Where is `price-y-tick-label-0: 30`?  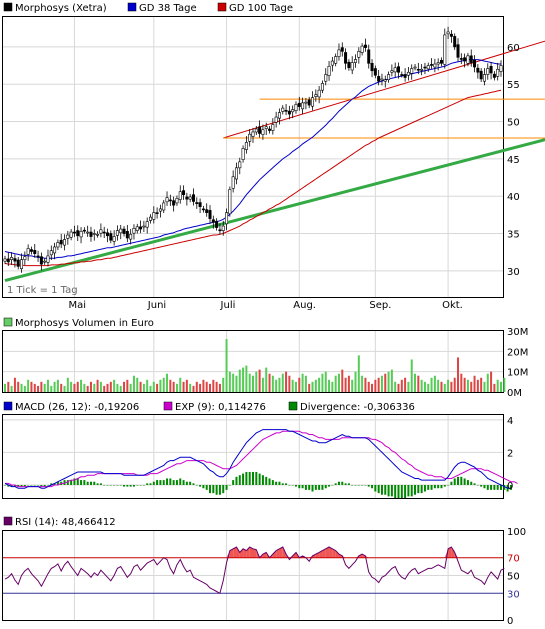
price-y-tick-label-0: 30 is located at coordinates (513, 272).